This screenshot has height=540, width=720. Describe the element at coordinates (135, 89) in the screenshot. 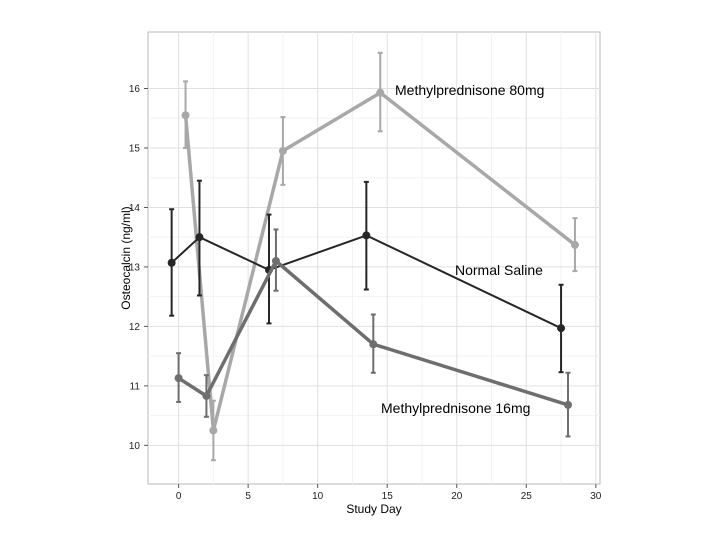

I see `y-tick-label: 16` at that location.